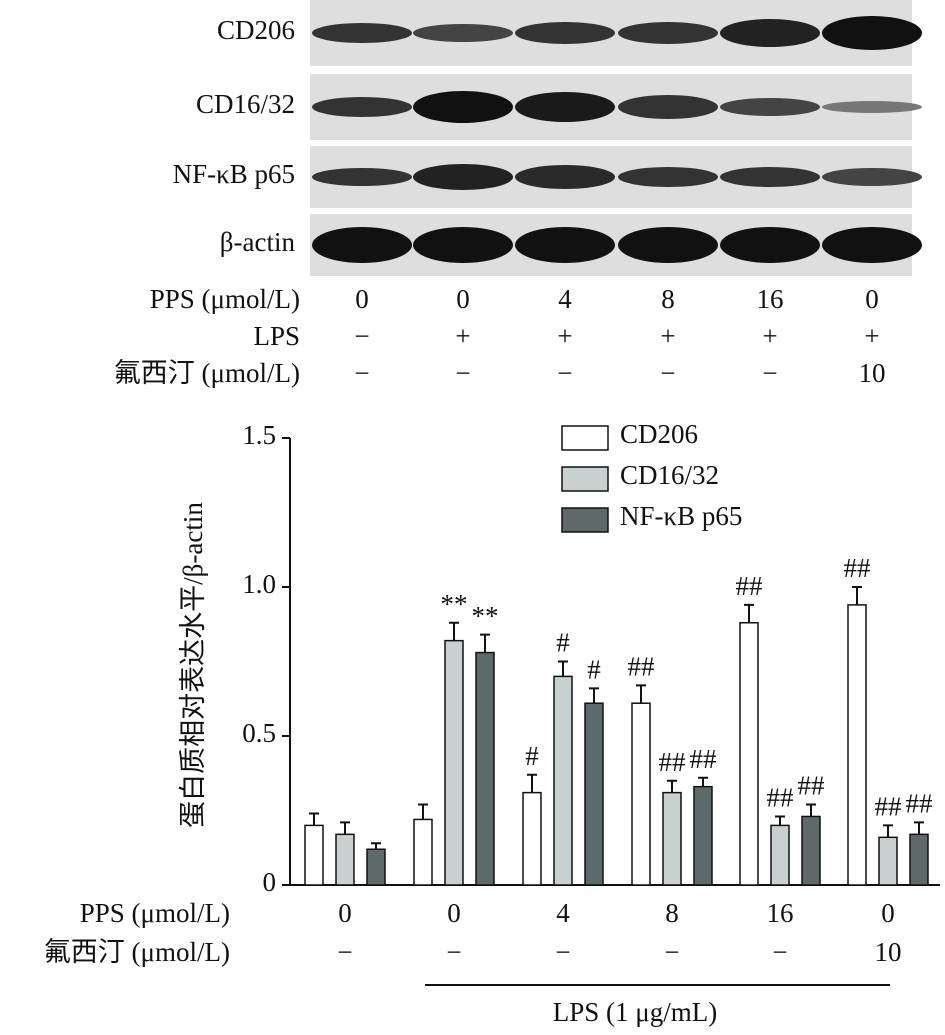  I want to click on blot-row-label: CD16/32, so click(245, 104).